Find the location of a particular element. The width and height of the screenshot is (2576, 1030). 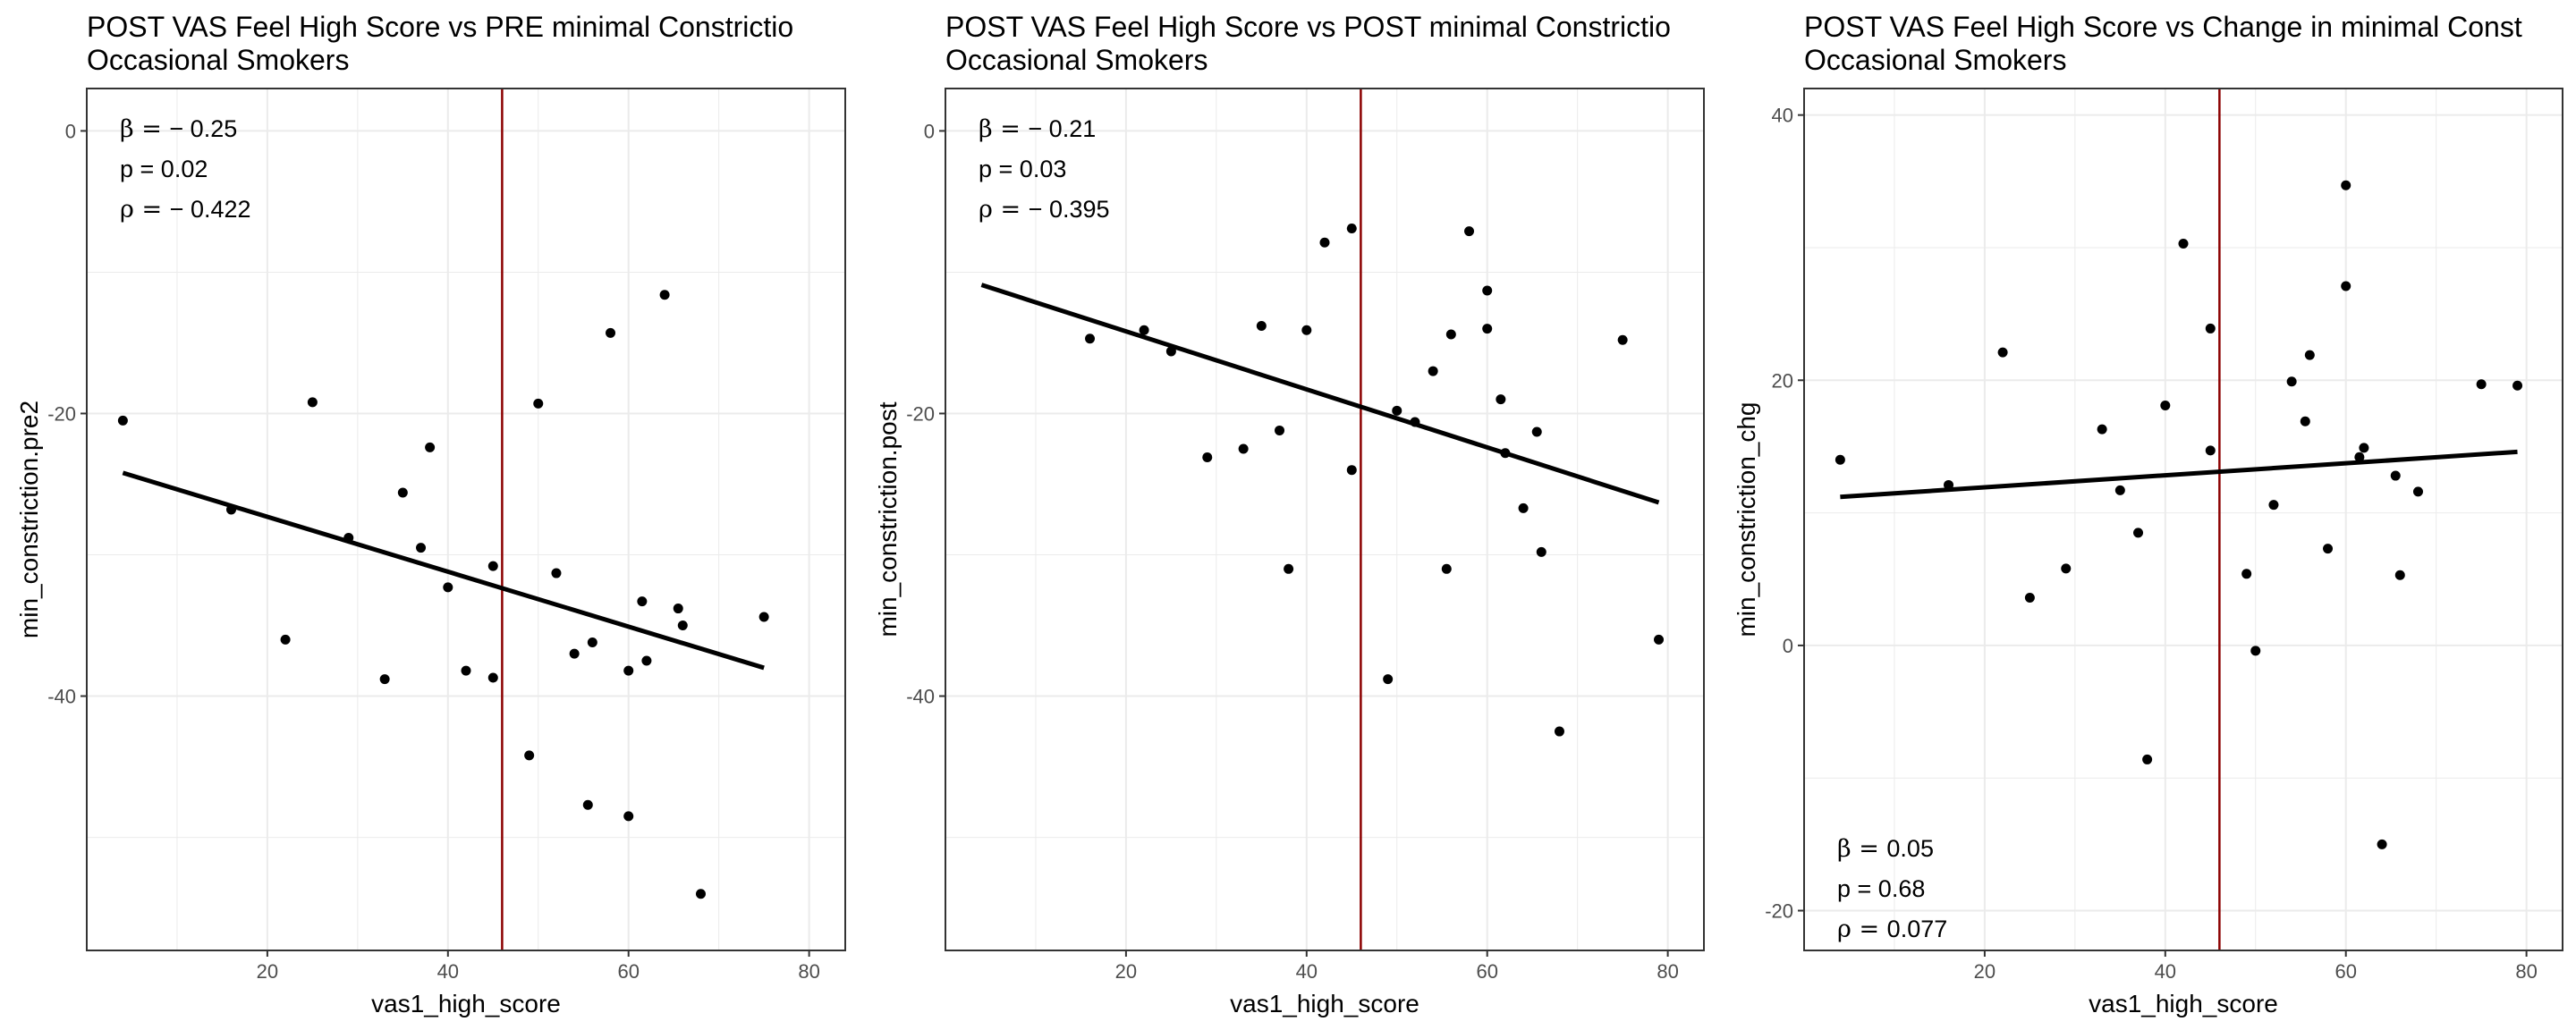

stat-rho: ρ = − 0.395 is located at coordinates (1044, 210).